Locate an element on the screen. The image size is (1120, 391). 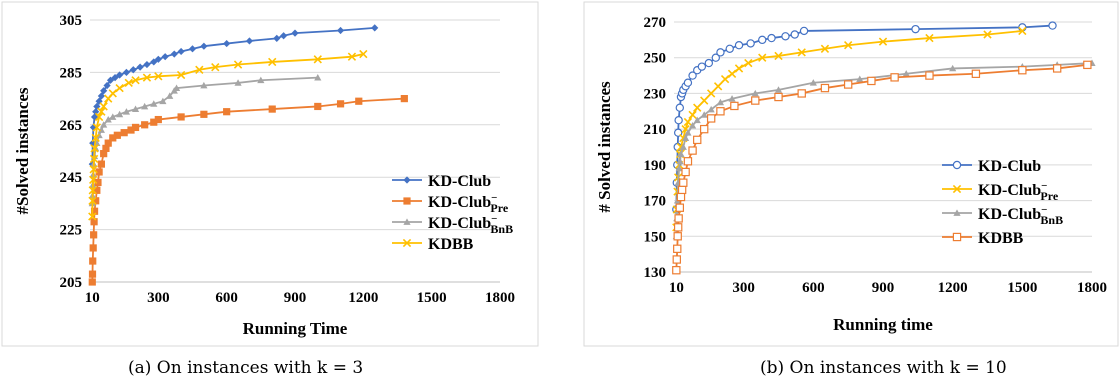
y-tick-label: 130 is located at coordinates (655, 273).